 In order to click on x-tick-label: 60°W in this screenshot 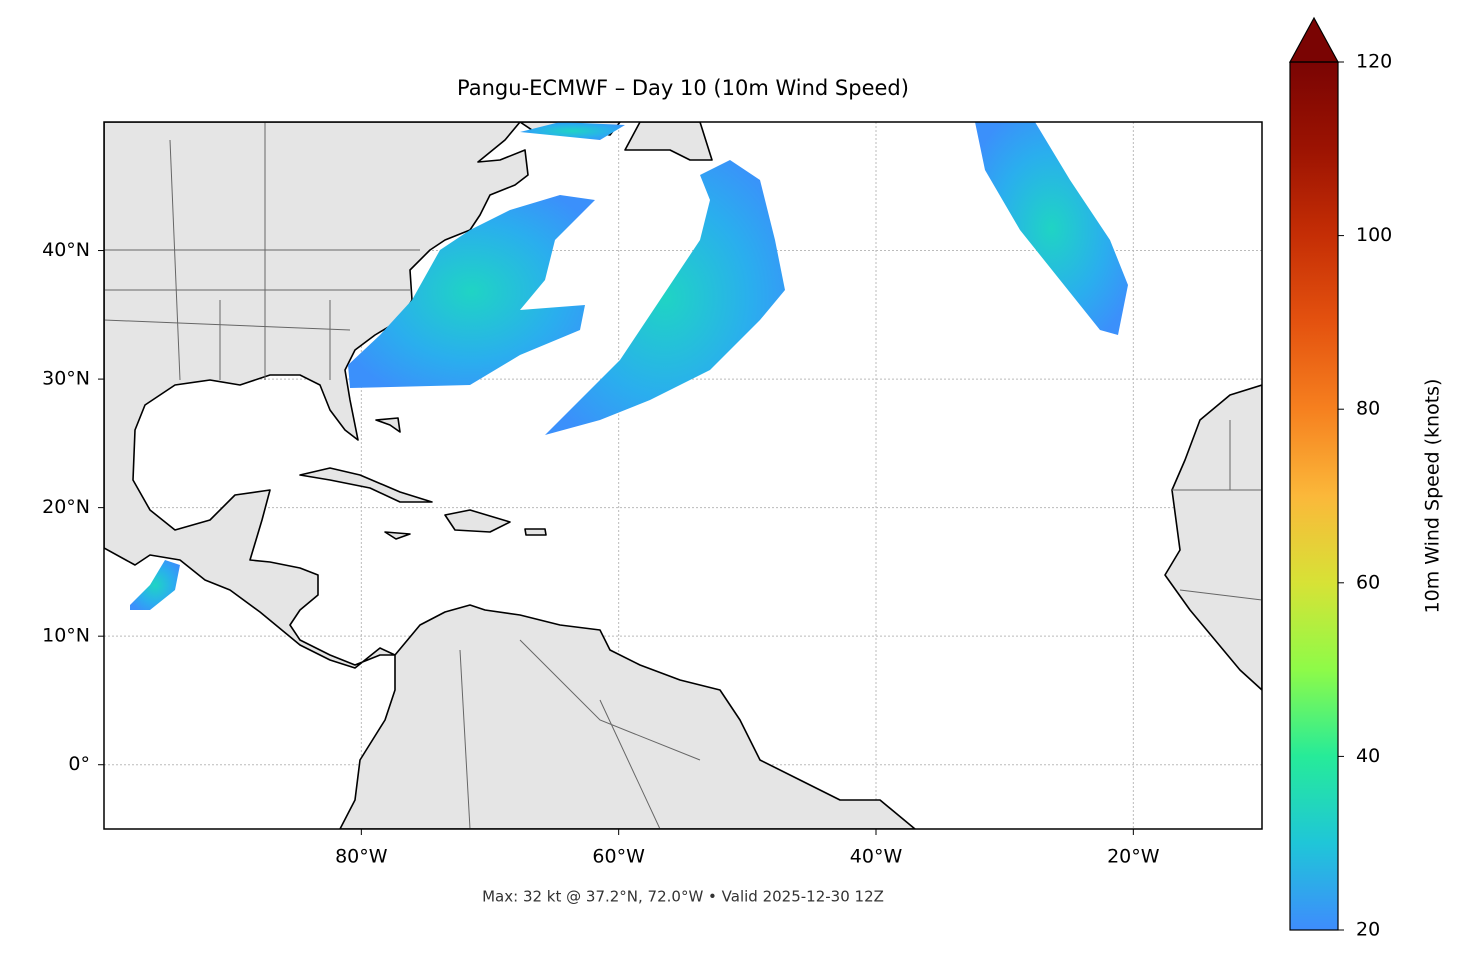, I will do `click(618, 857)`.